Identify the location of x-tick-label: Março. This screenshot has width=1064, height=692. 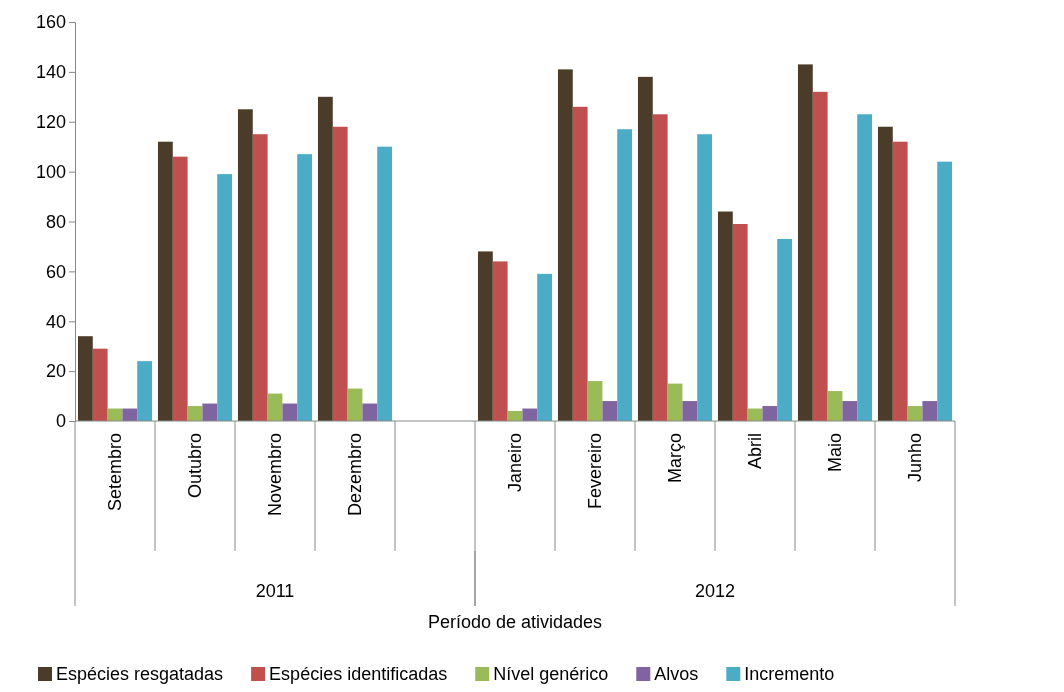
(675, 458).